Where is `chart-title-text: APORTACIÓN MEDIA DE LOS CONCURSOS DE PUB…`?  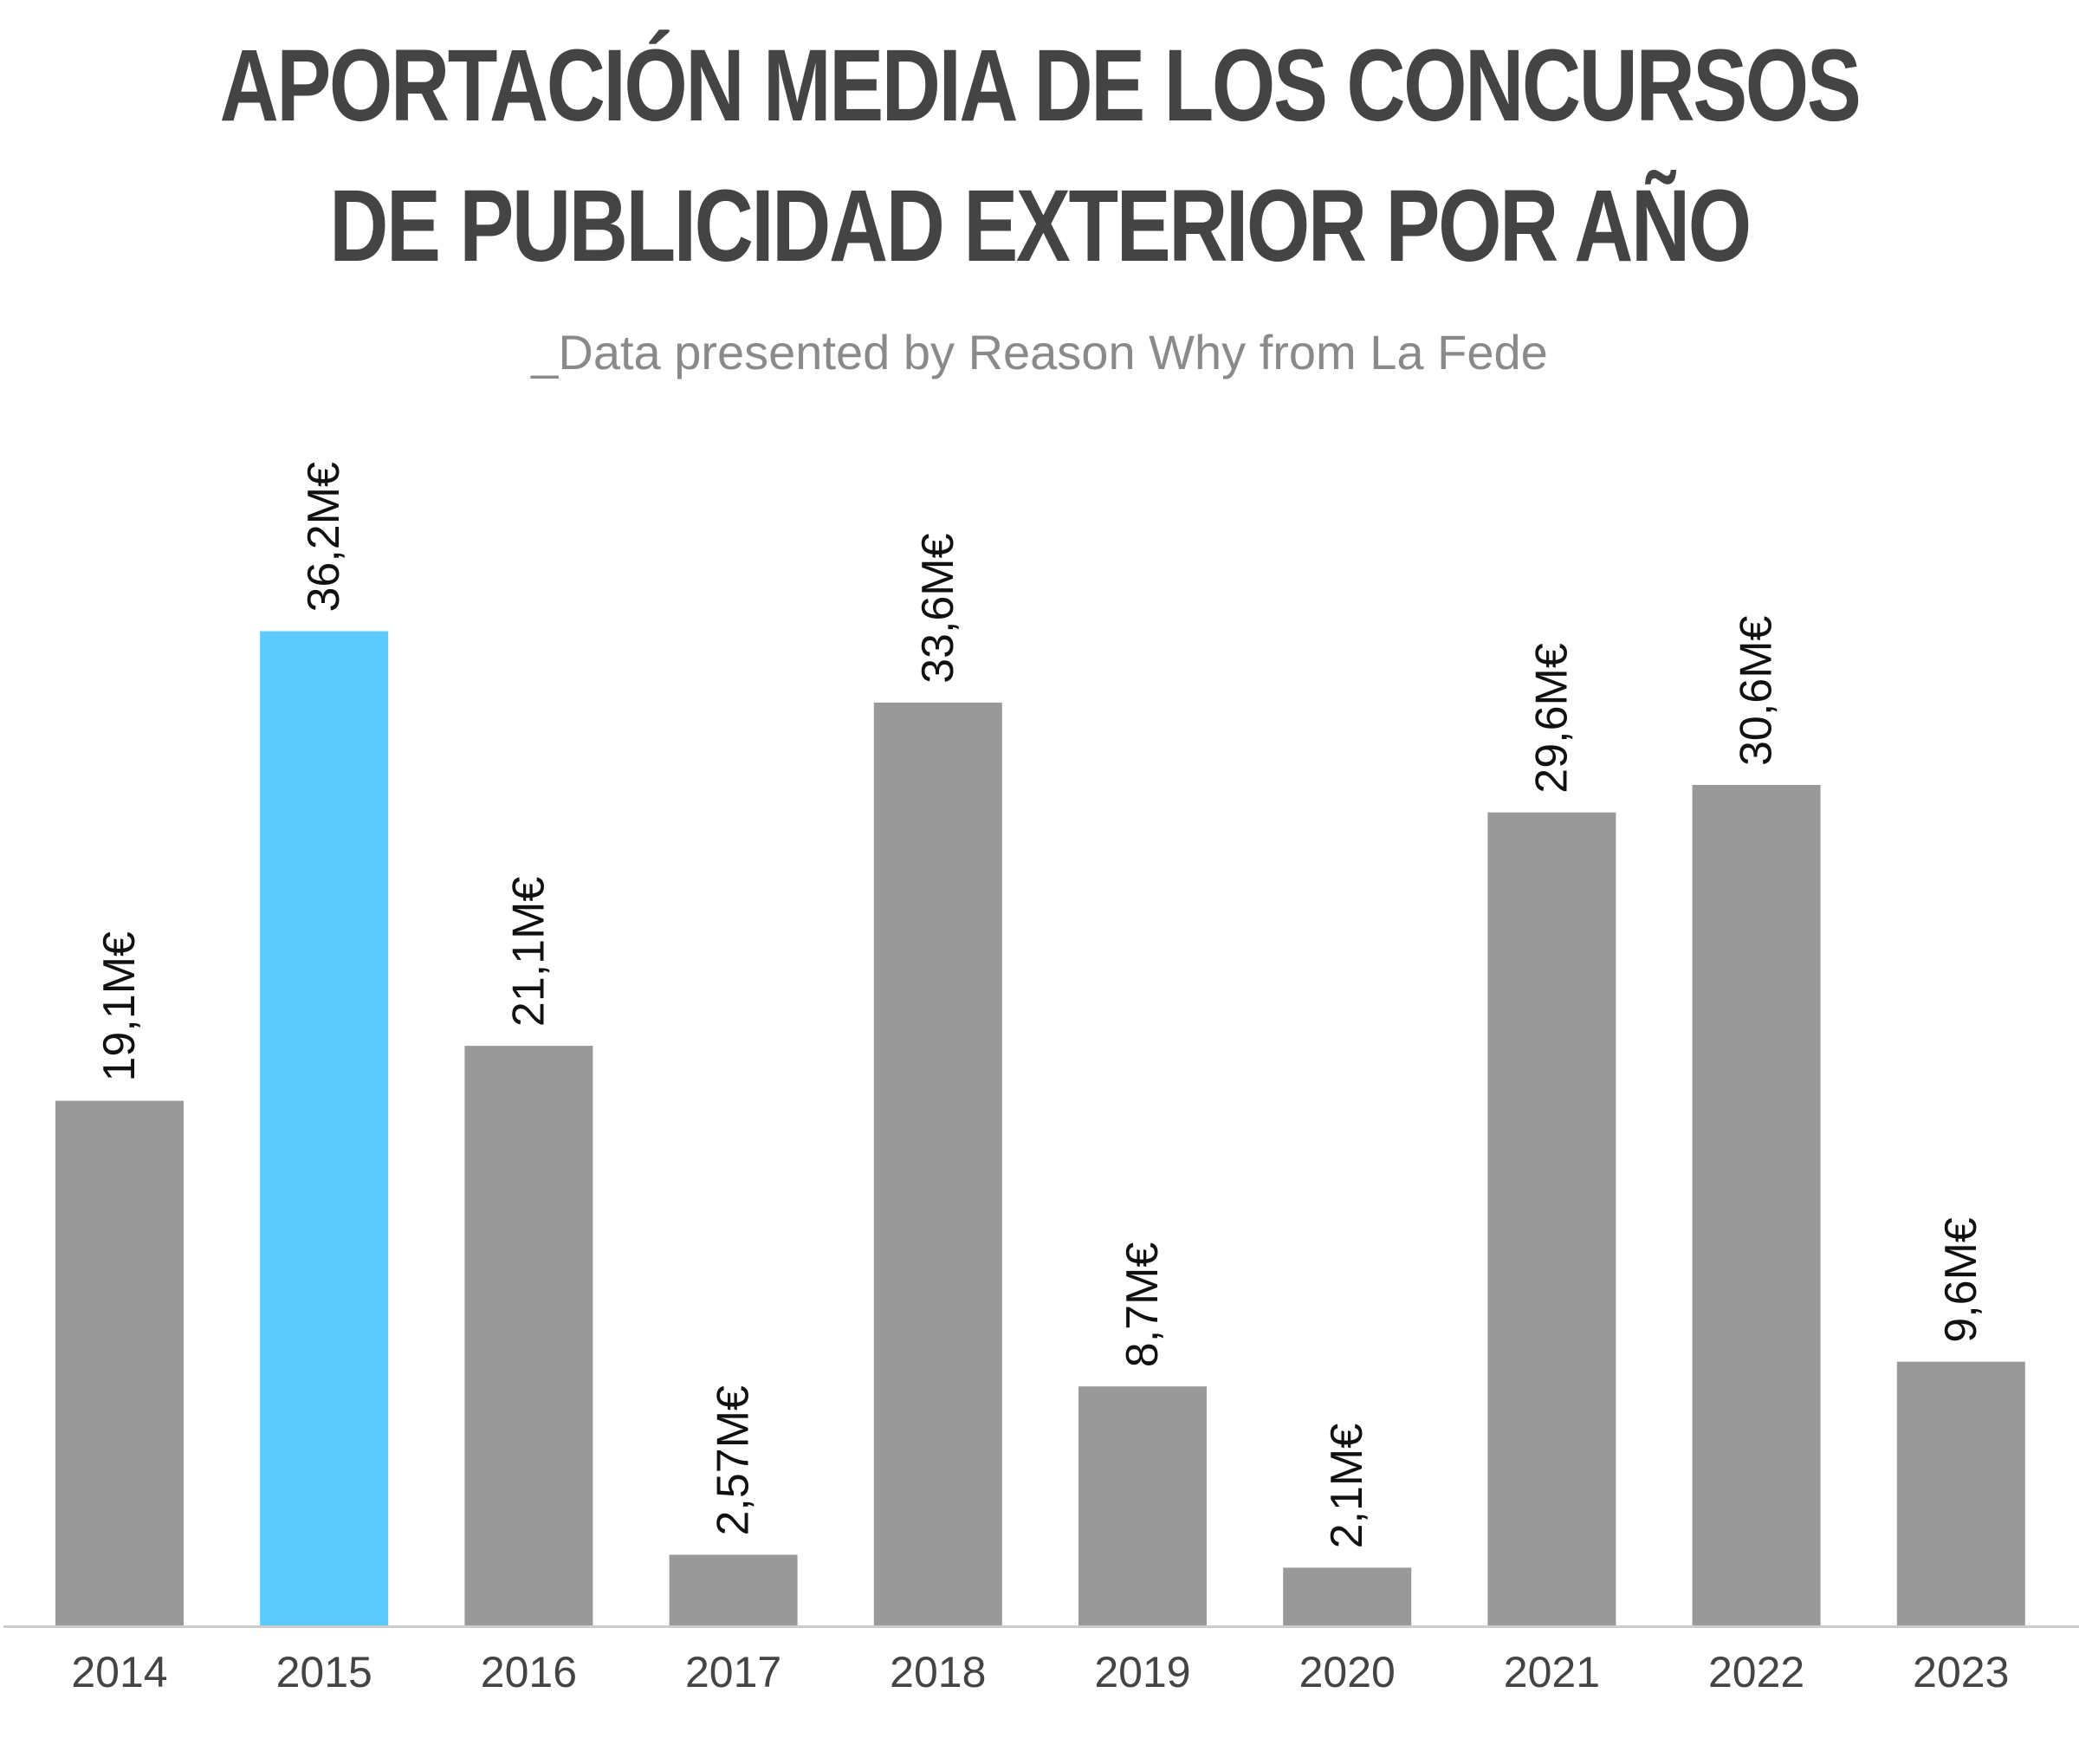
chart-title-text: APORTACIÓN MEDIA DE LOS CONCURSOS DE PUB… is located at coordinates (1040, 156).